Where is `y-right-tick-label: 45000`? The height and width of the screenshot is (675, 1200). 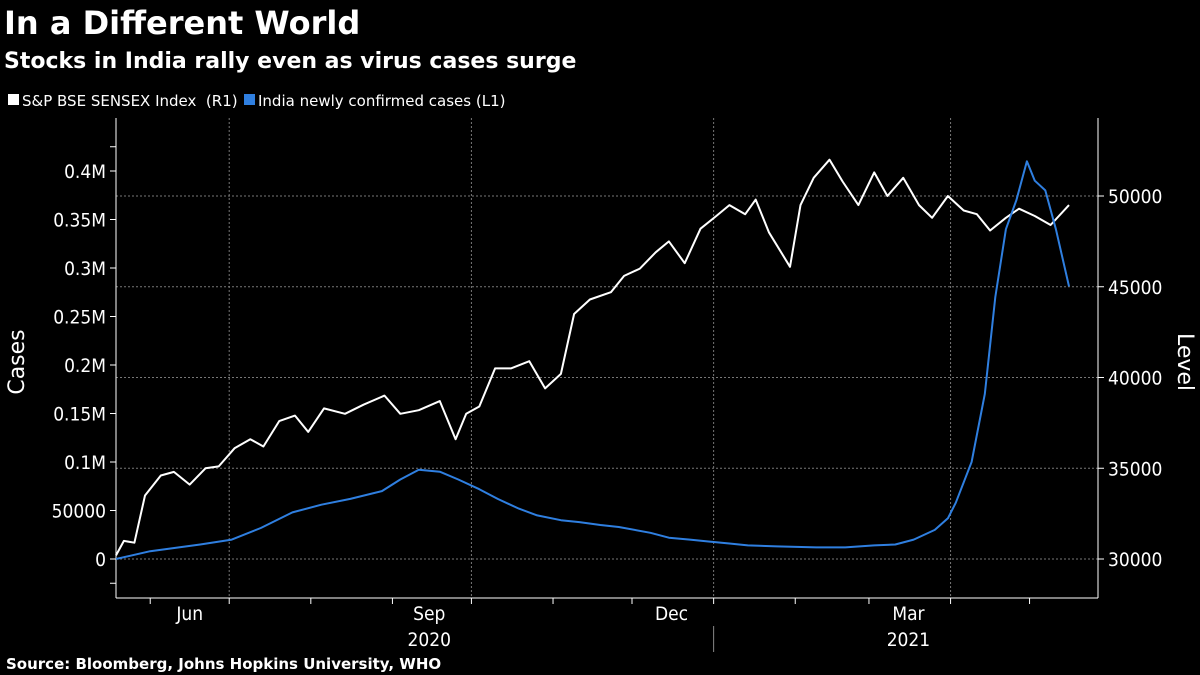
y-right-tick-label: 45000 is located at coordinates (1135, 288).